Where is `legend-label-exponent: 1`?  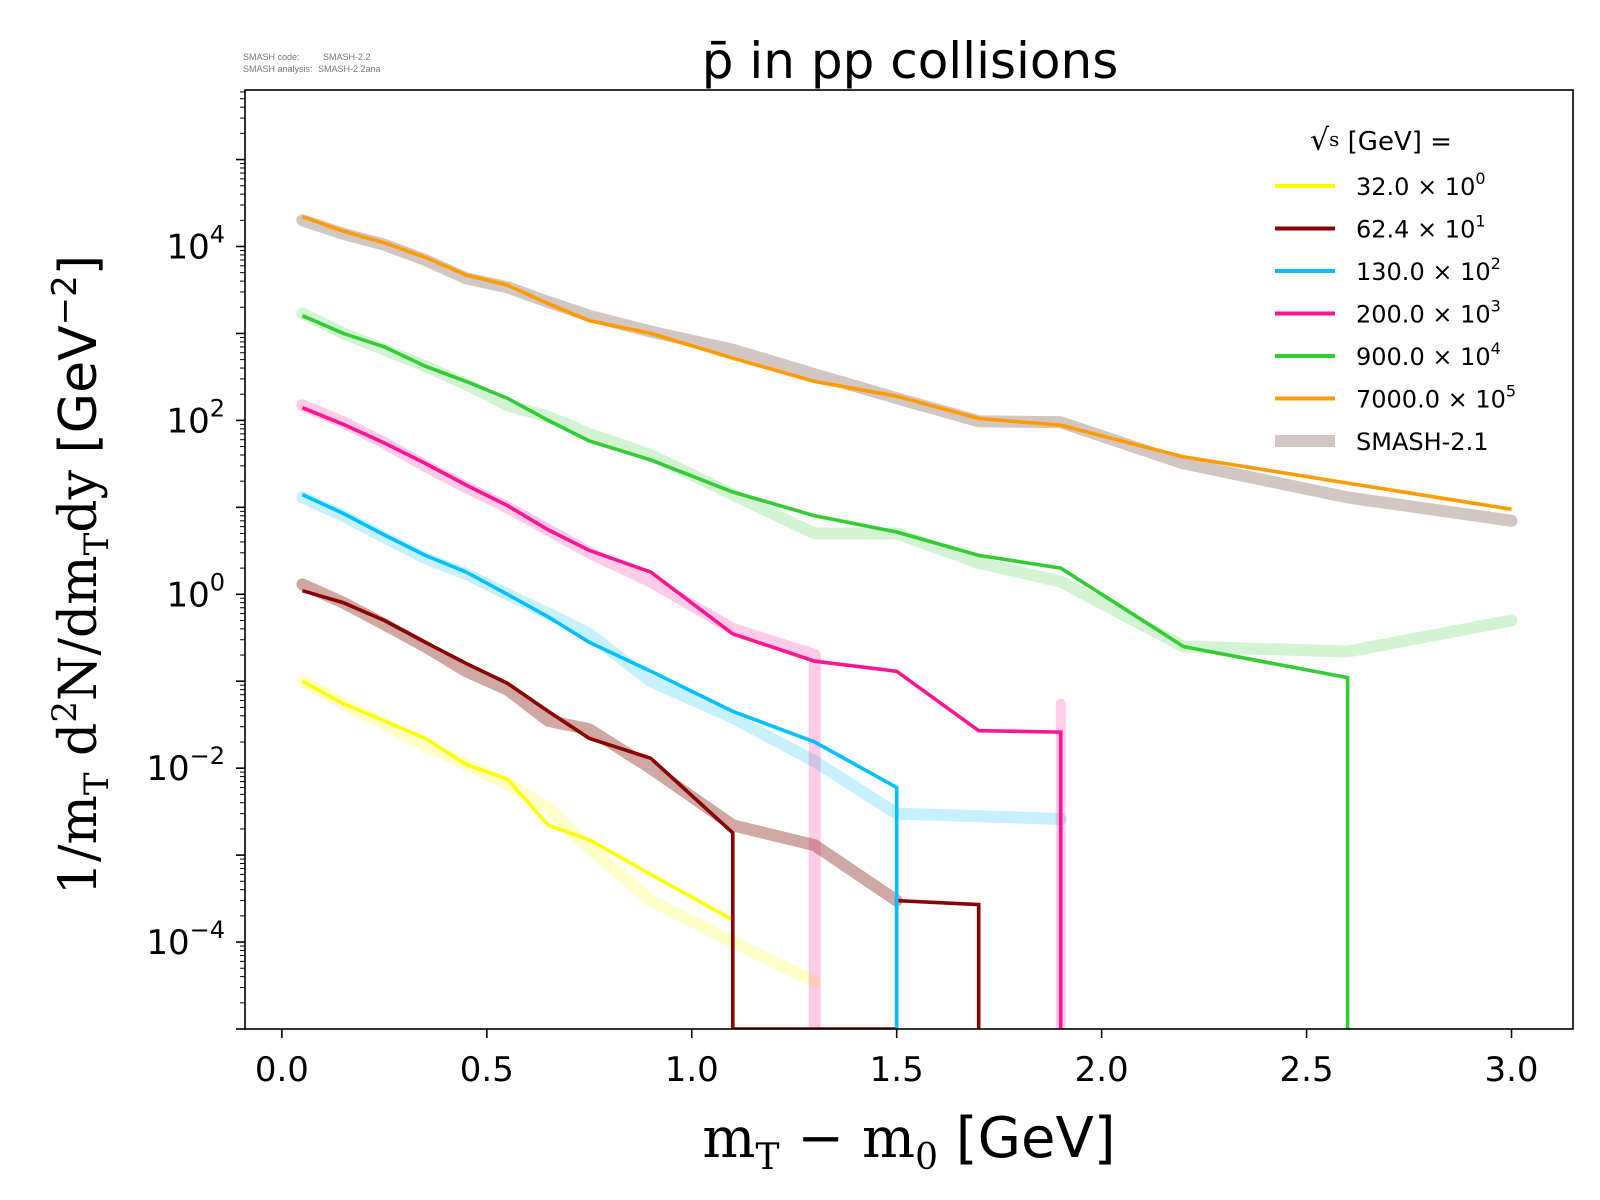 legend-label-exponent: 1 is located at coordinates (1480, 221).